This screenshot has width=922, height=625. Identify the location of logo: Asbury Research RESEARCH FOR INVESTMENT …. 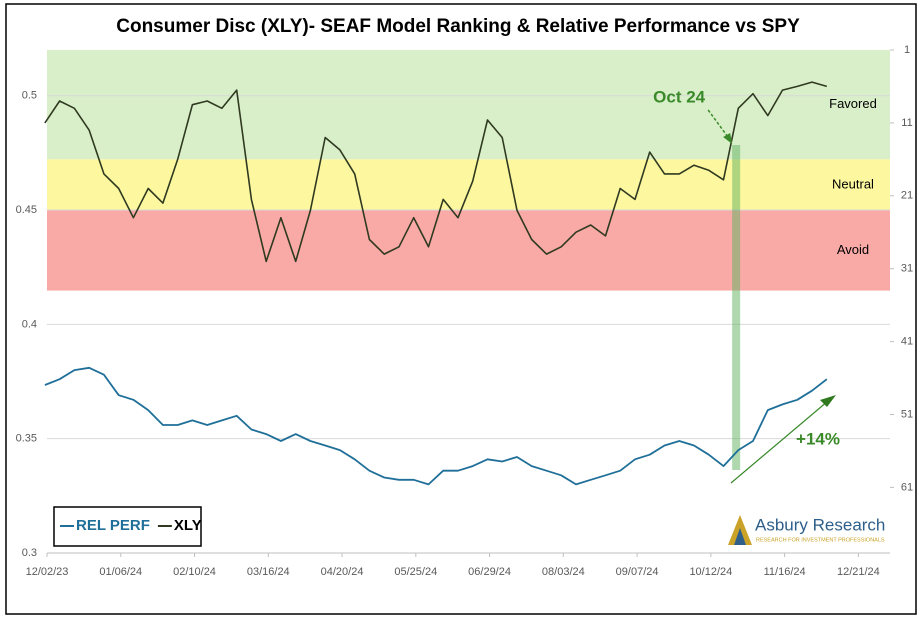
(806, 530).